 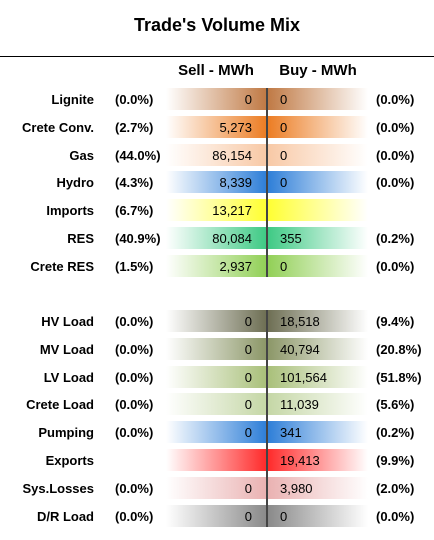 What do you see at coordinates (300, 349) in the screenshot?
I see `buy-value: 40,794` at bounding box center [300, 349].